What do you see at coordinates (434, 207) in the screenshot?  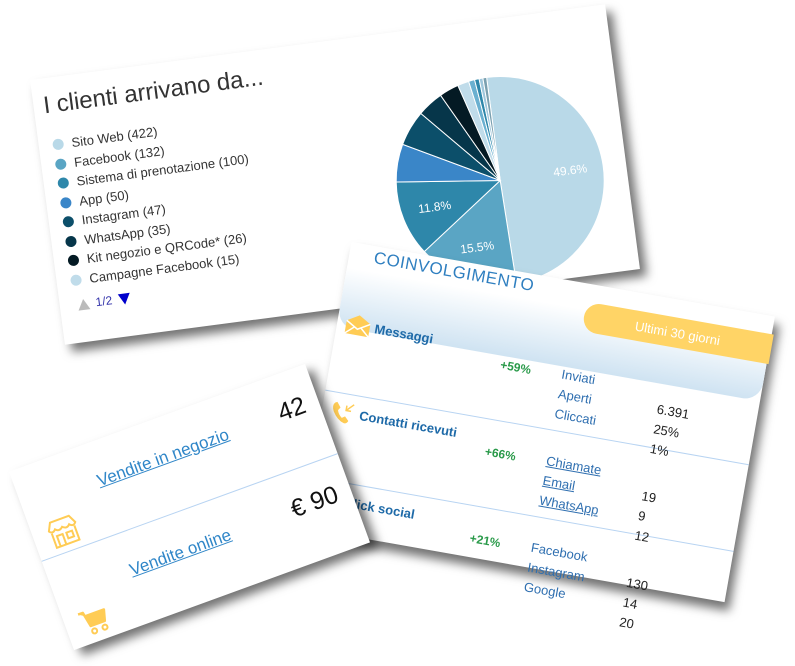 I see `pie-data-label: 11.8%` at bounding box center [434, 207].